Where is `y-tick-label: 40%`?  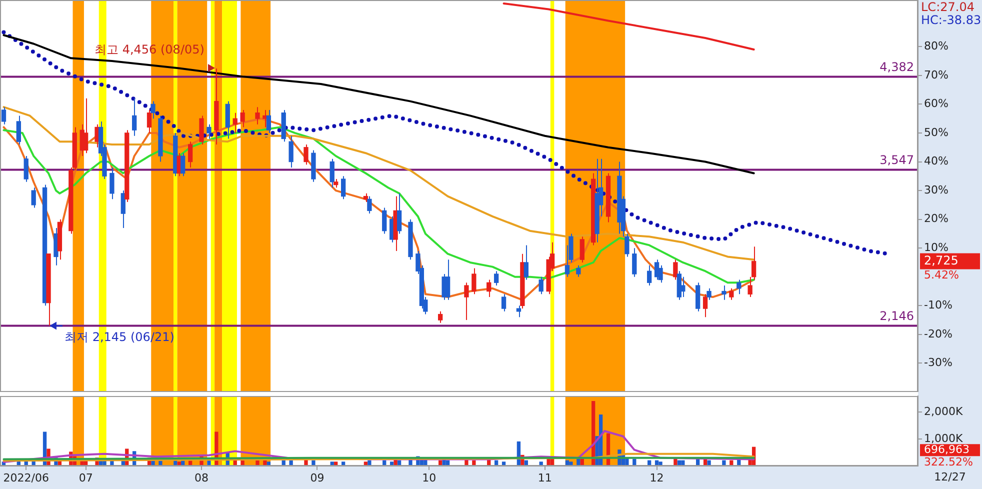
y-tick-label: 40% is located at coordinates (936, 161).